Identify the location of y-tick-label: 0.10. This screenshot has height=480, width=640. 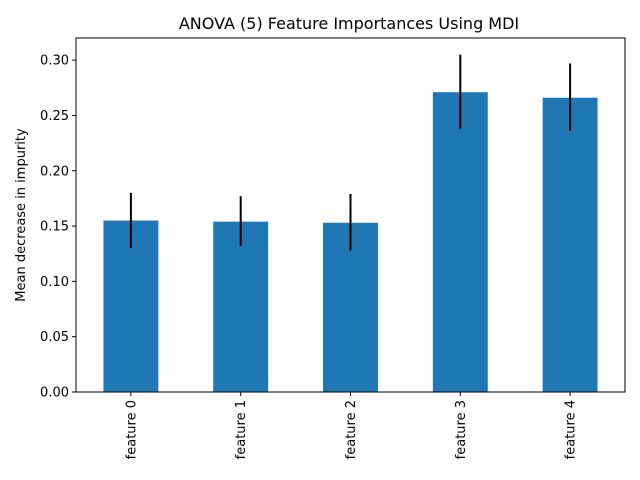
(54, 282).